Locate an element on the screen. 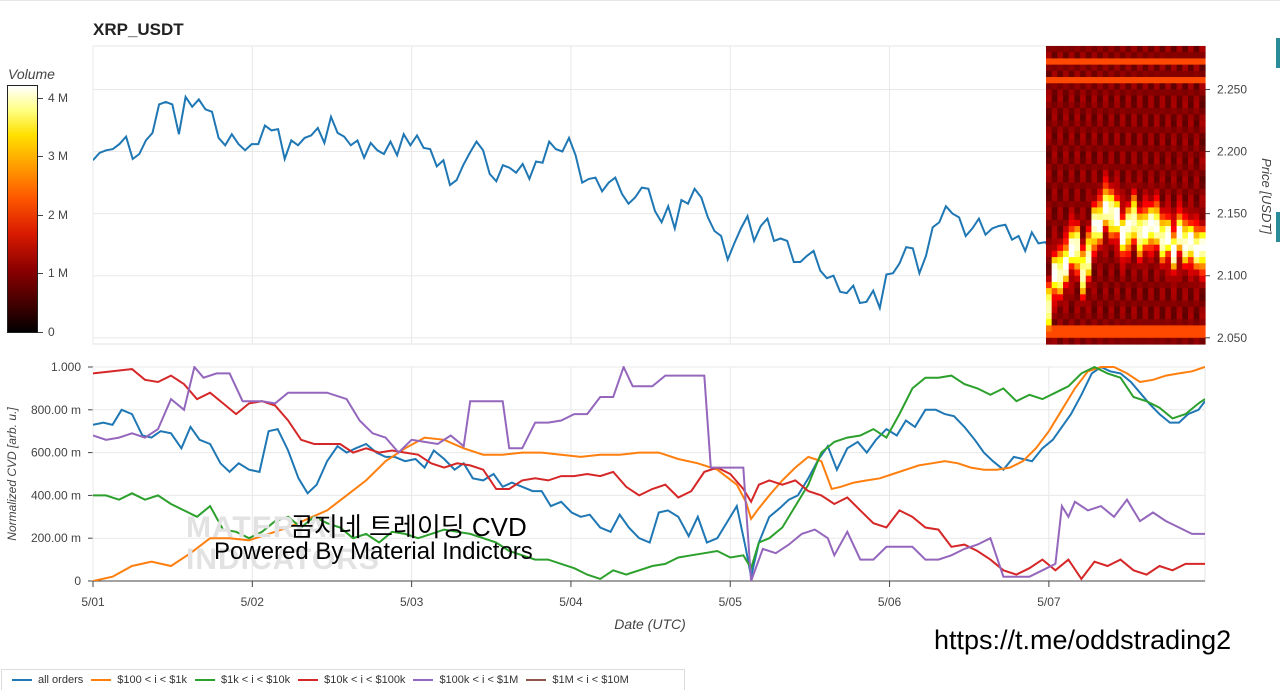  legend-label: all orders is located at coordinates (61, 680).